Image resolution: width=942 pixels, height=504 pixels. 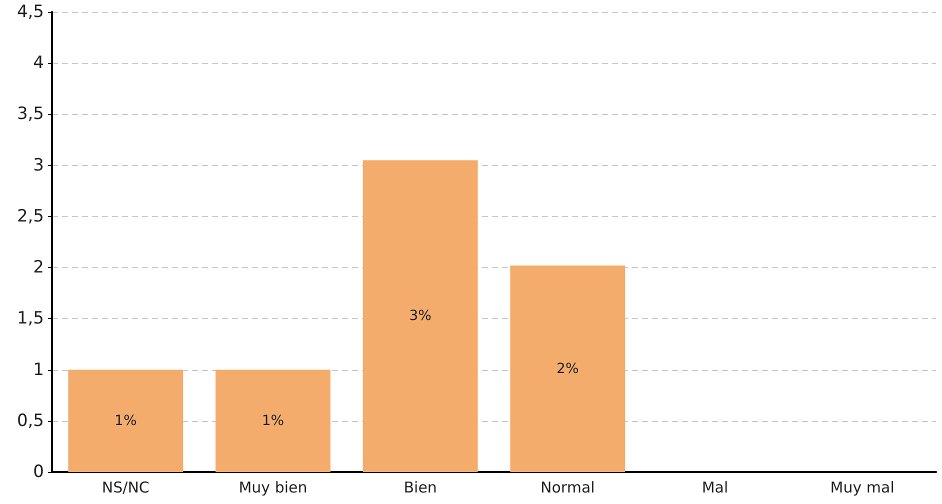 I want to click on y-tick-label: 3, so click(x=38, y=165).